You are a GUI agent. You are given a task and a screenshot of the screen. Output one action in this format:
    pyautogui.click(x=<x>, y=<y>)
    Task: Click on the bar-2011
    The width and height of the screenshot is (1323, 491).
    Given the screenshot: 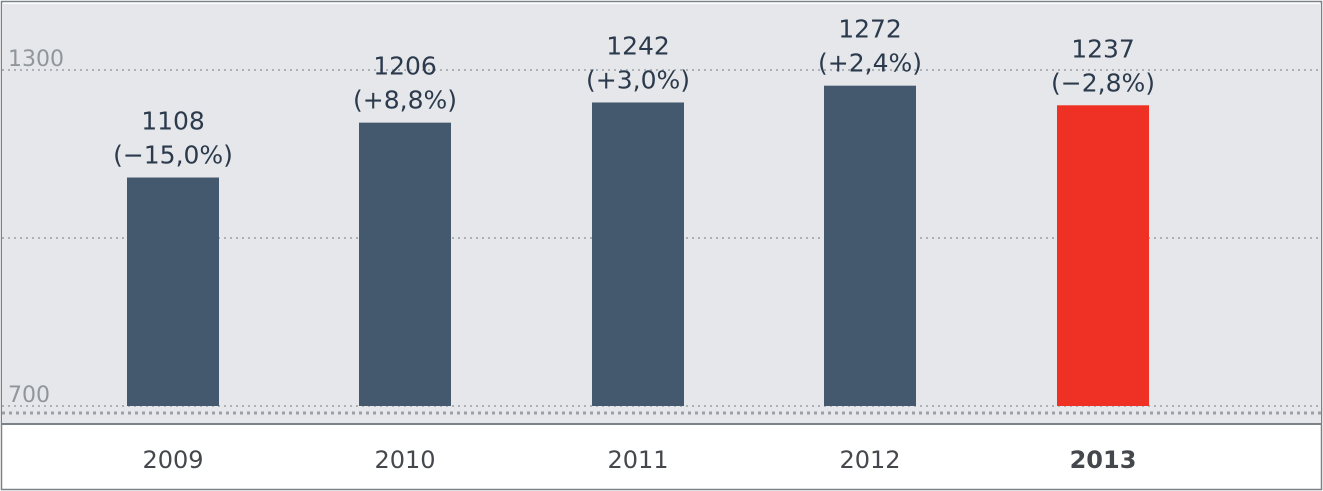 What is the action you would take?
    pyautogui.click(x=638, y=254)
    